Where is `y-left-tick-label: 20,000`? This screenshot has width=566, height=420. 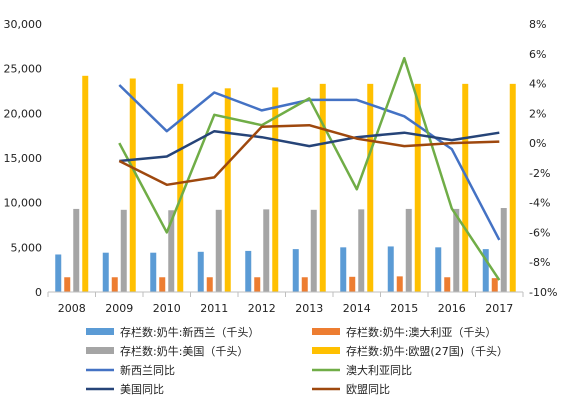 y-left-tick-label: 20,000 is located at coordinates (23, 113).